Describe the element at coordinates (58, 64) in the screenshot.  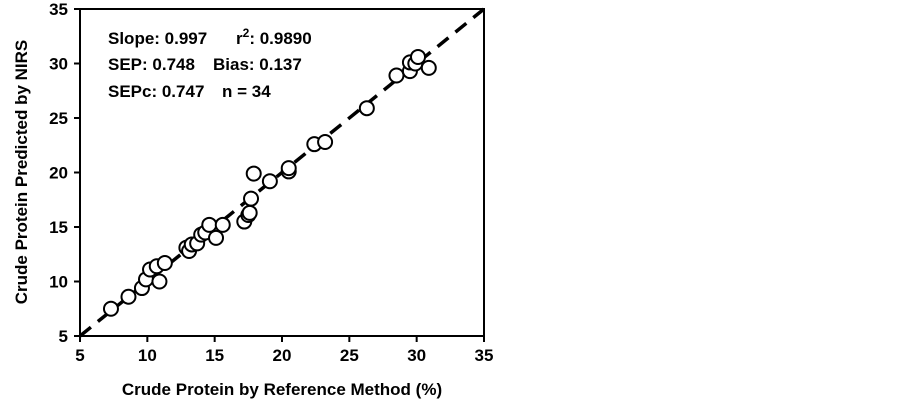
I see `y-tick-label: 30` at that location.